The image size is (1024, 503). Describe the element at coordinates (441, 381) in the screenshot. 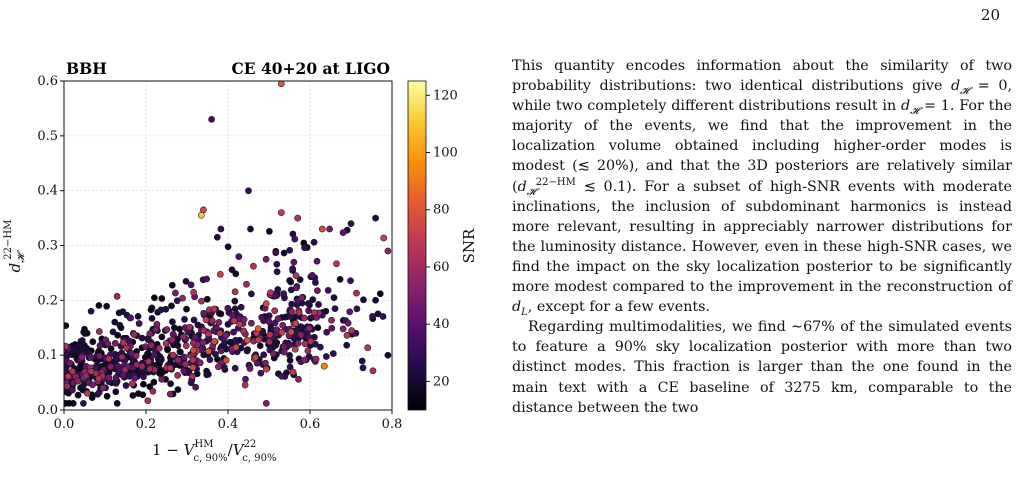

I see `colorbar-tick-label: 20` at that location.